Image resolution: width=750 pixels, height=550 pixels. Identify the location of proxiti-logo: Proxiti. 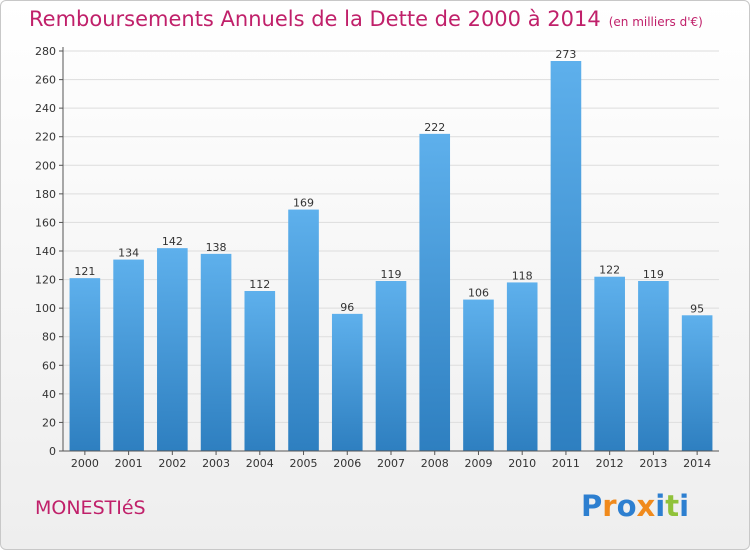
(635, 506).